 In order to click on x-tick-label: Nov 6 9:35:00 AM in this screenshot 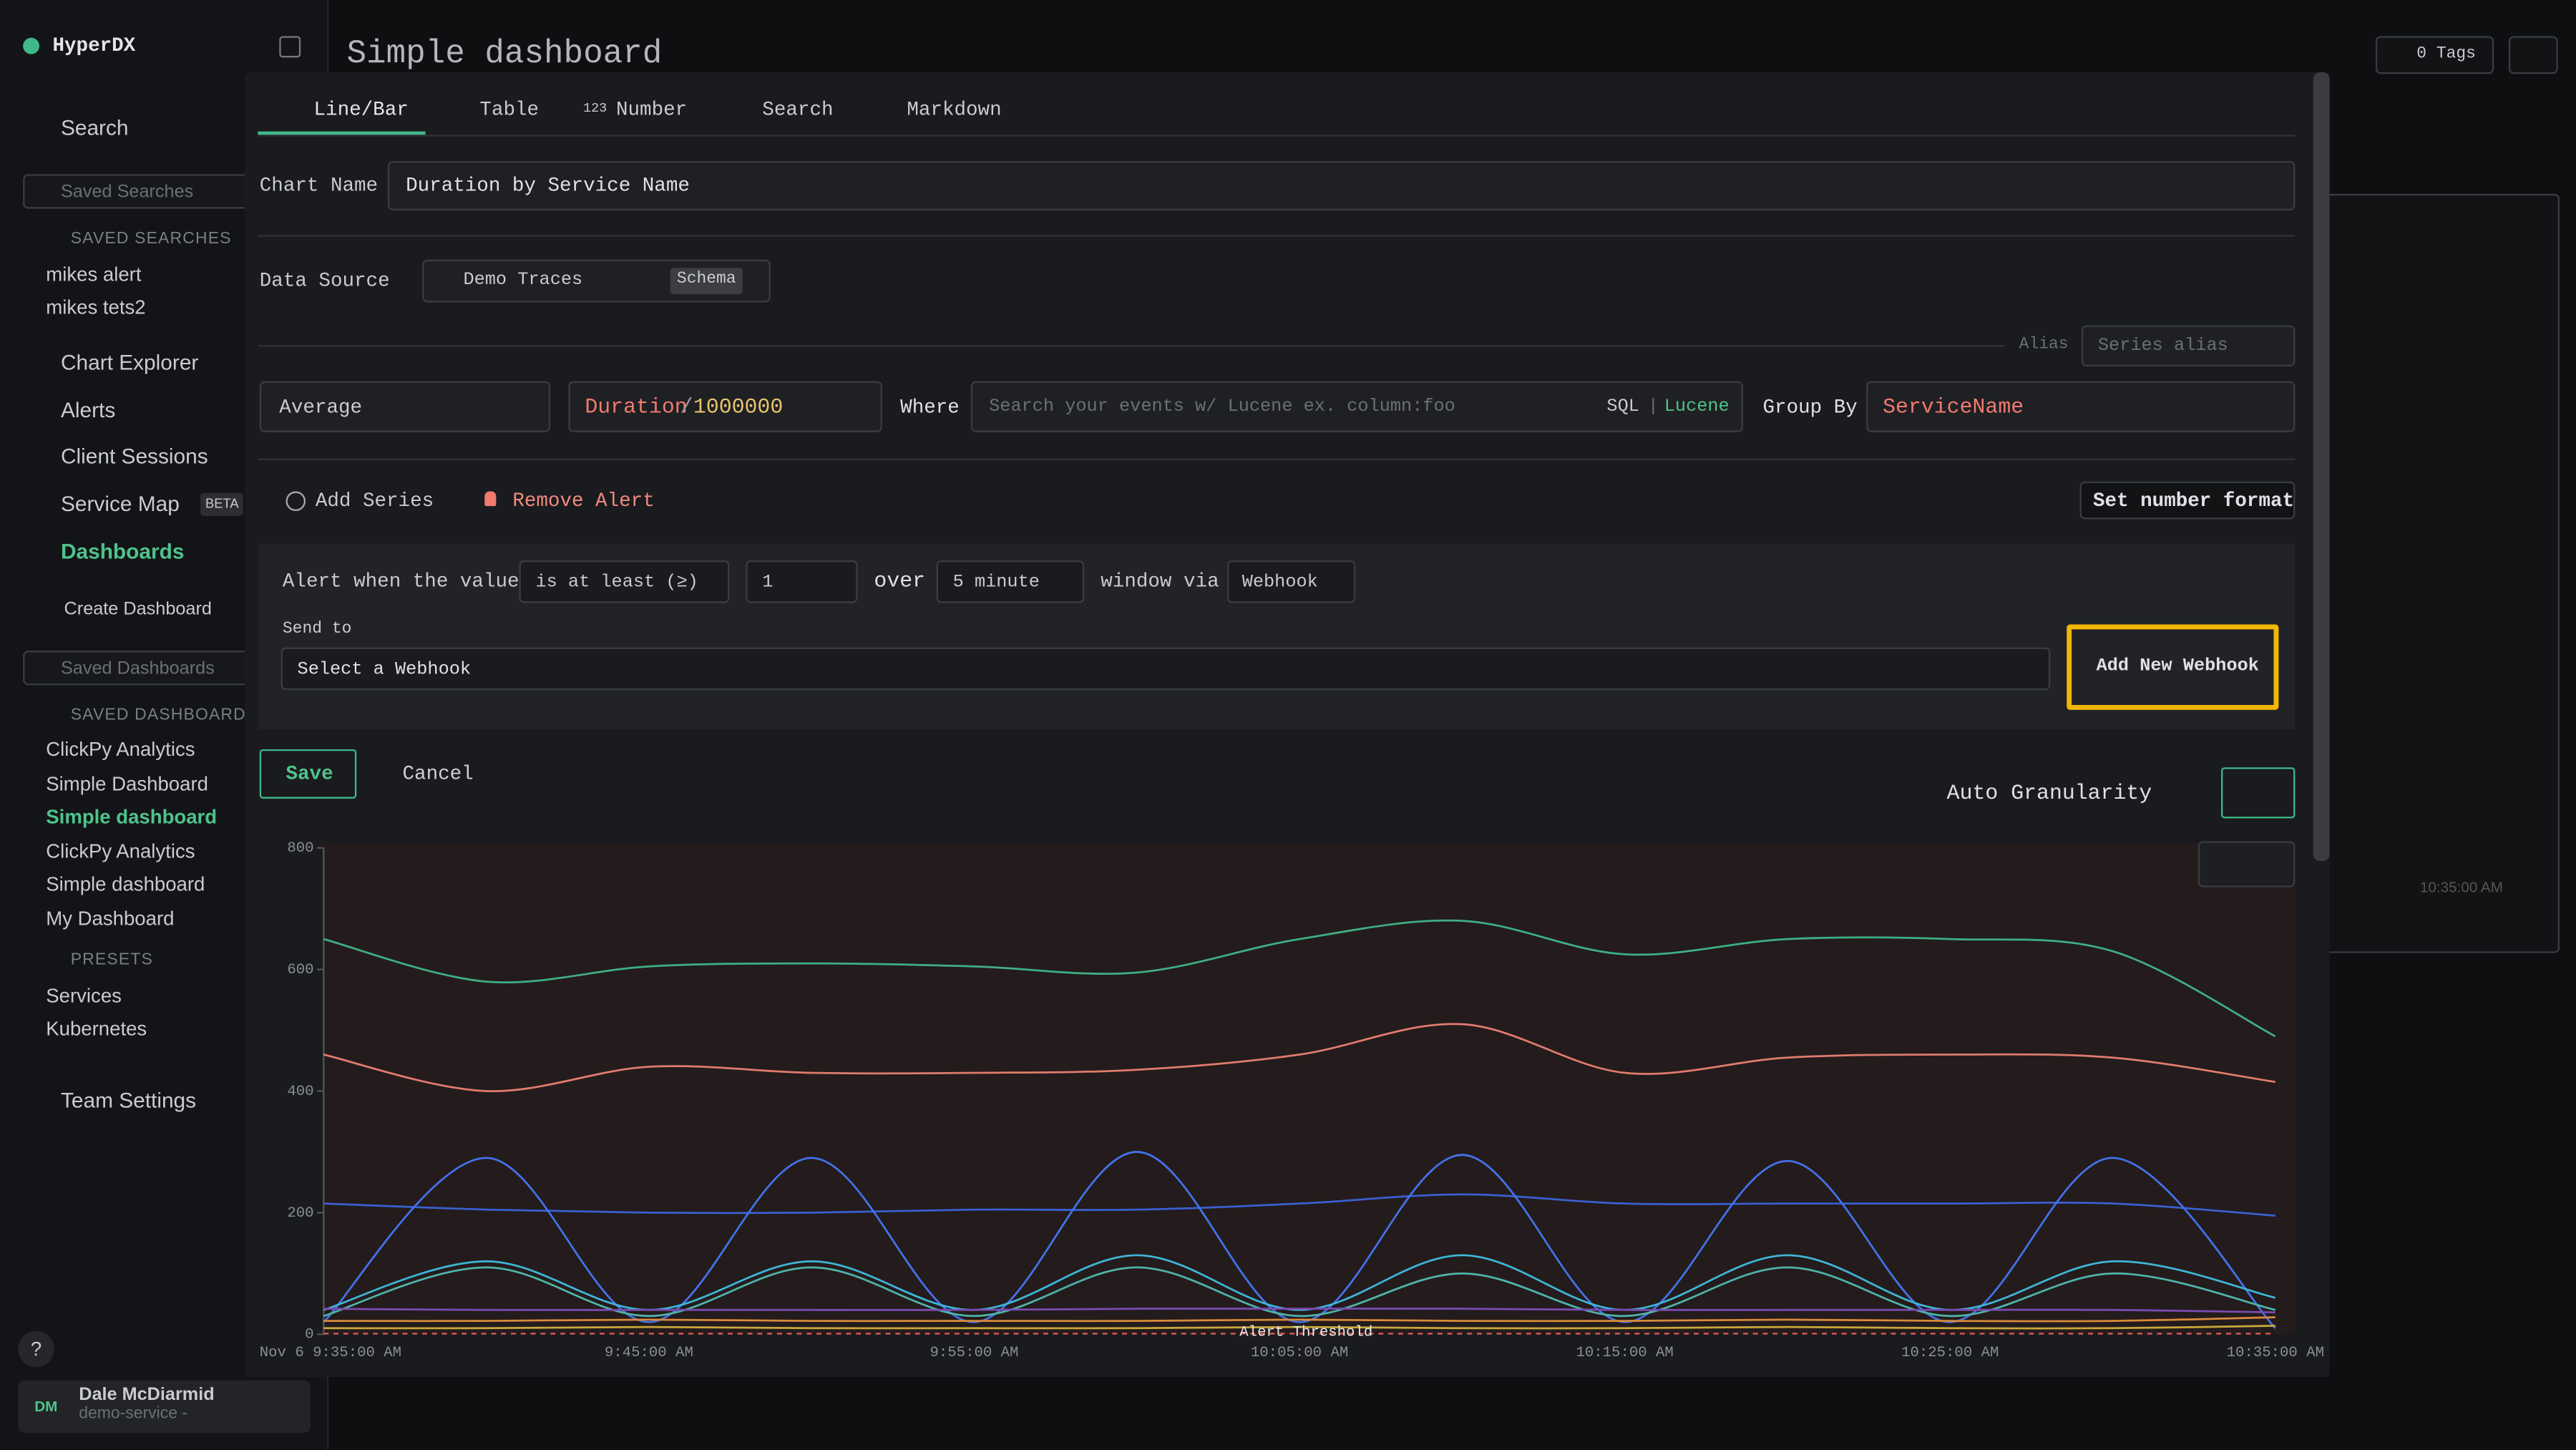, I will do `click(330, 1353)`.